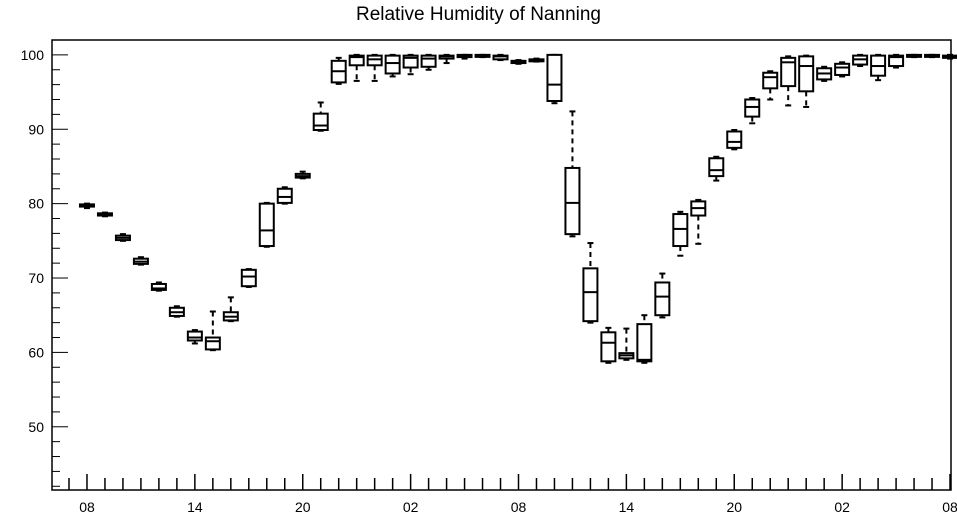 The width and height of the screenshot is (957, 520). Describe the element at coordinates (36, 352) in the screenshot. I see `y-tick-label: 60` at that location.